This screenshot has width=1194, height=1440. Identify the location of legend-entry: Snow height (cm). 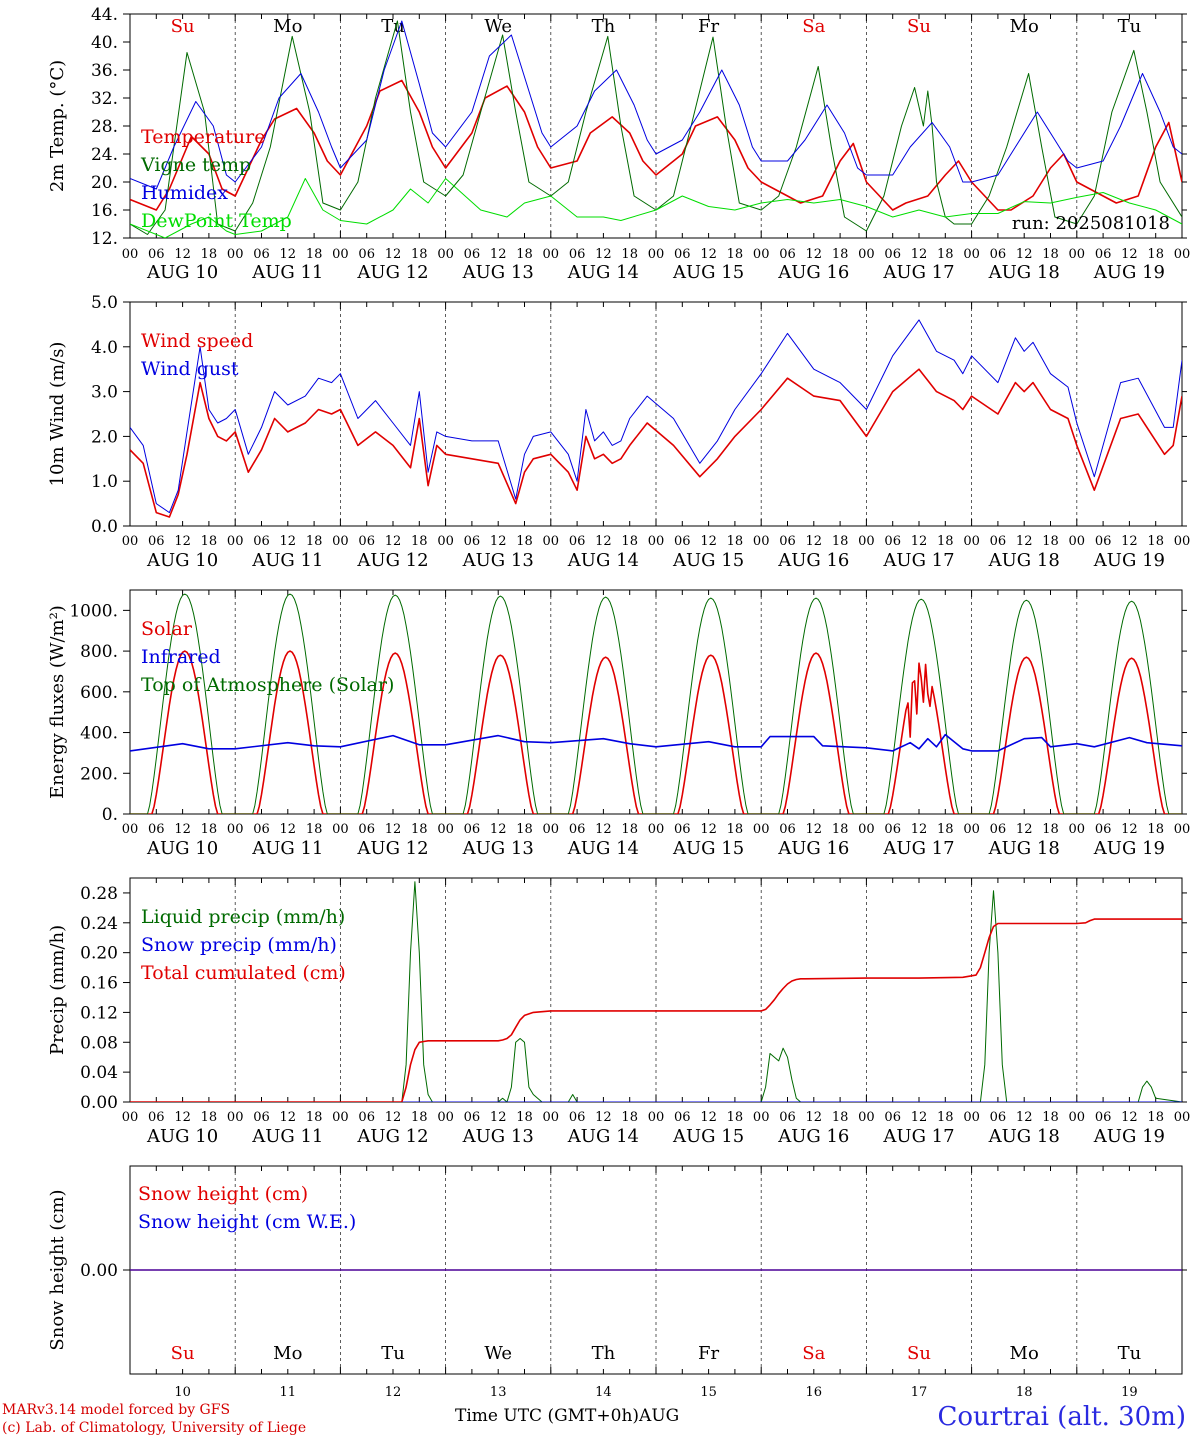
(223, 1194).